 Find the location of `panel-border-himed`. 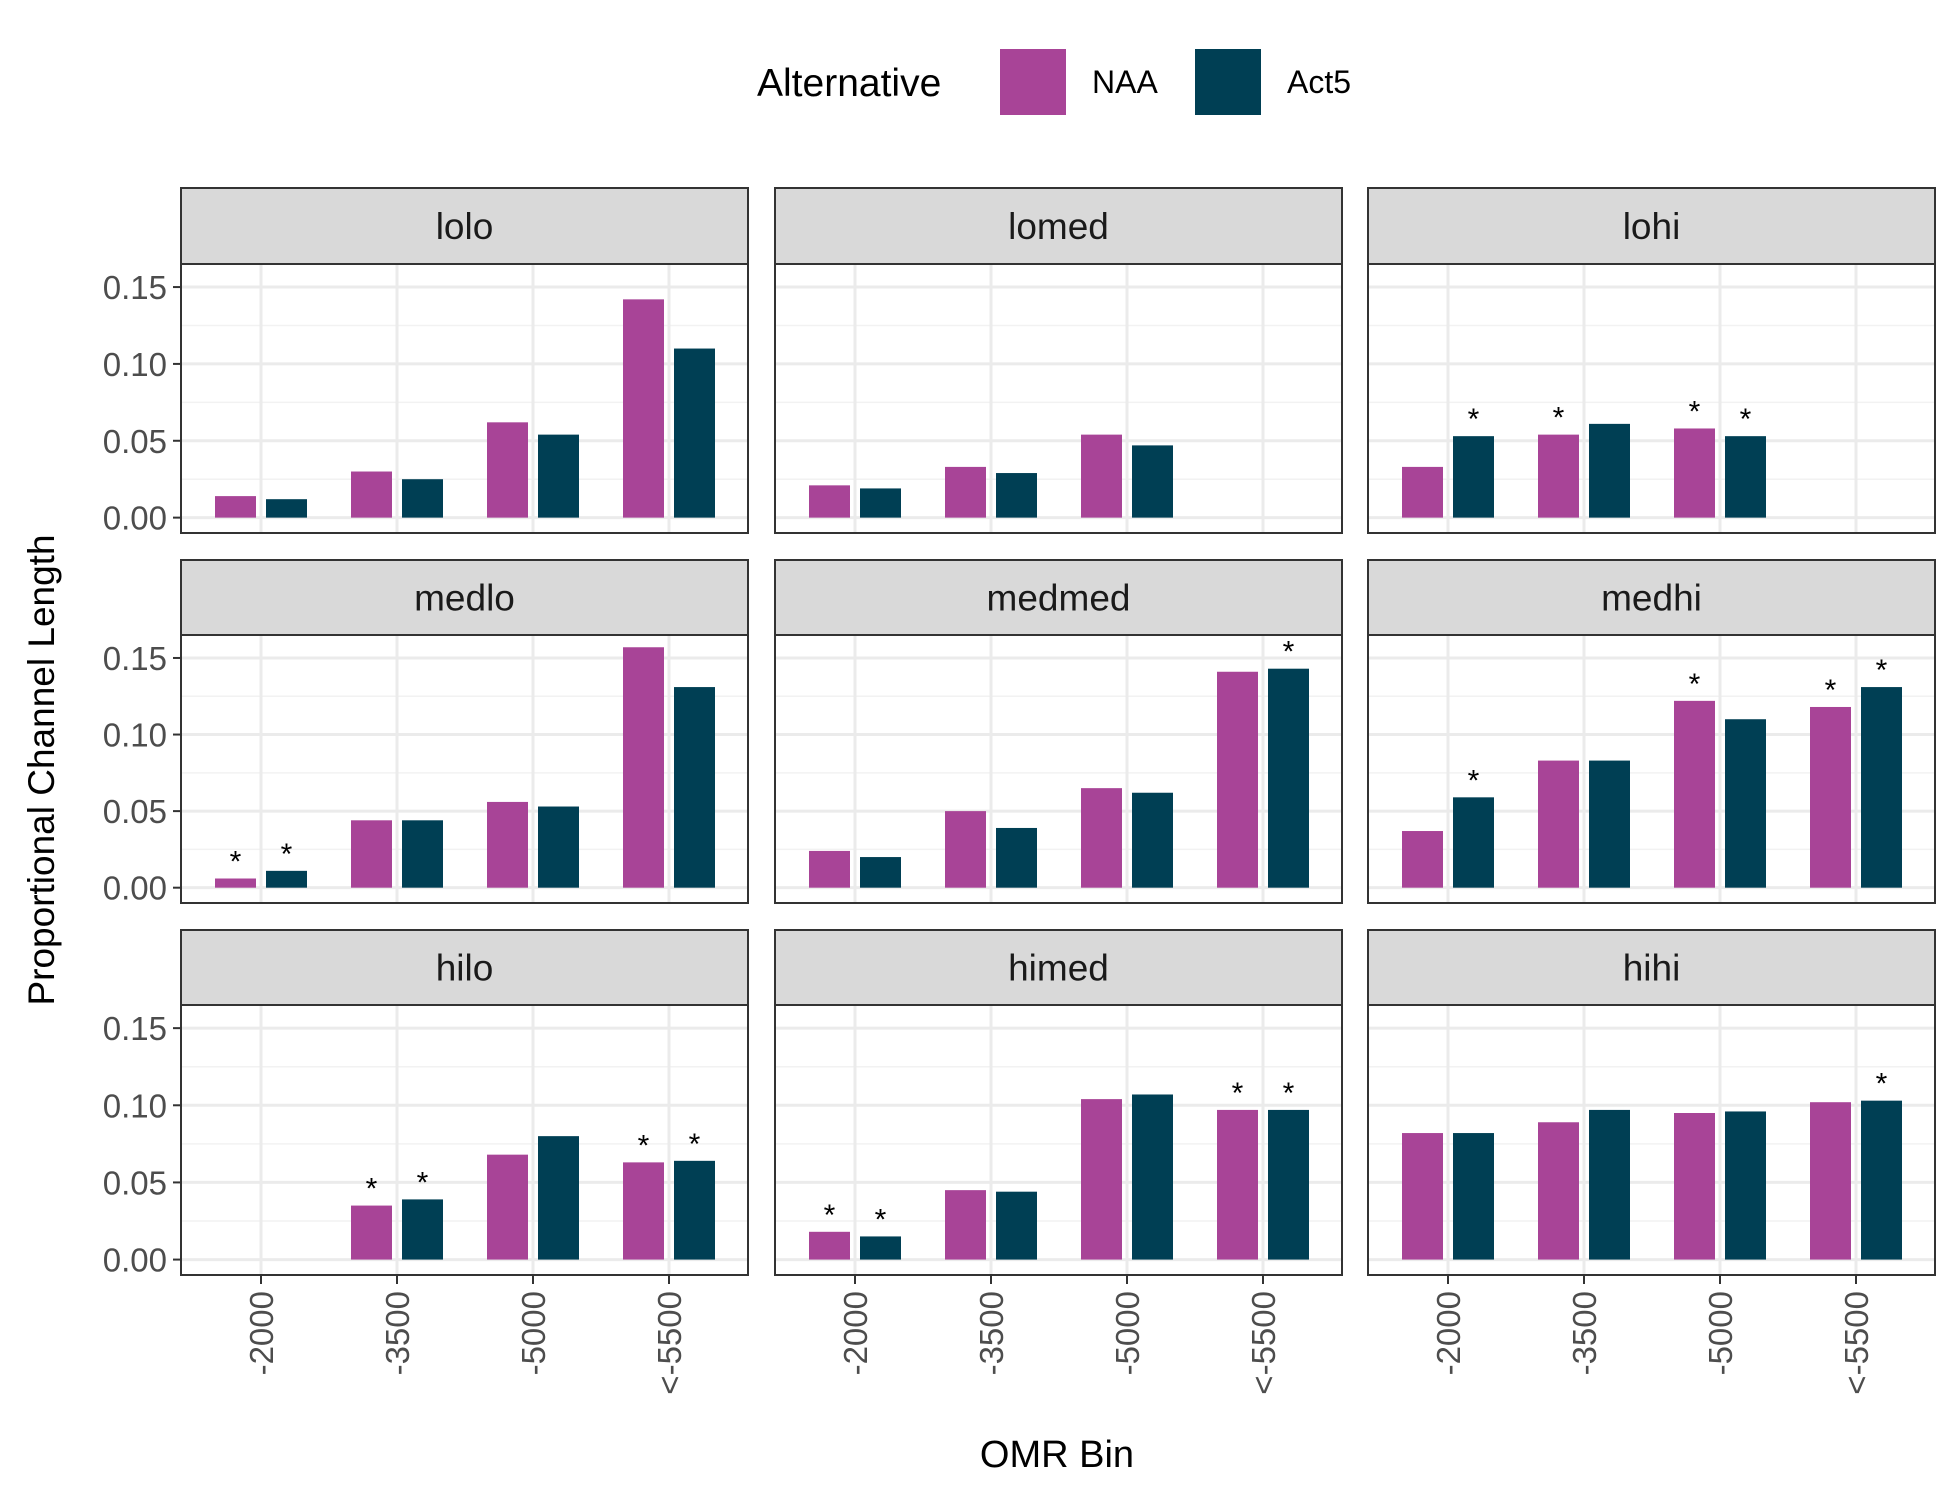

panel-border-himed is located at coordinates (1058, 1140).